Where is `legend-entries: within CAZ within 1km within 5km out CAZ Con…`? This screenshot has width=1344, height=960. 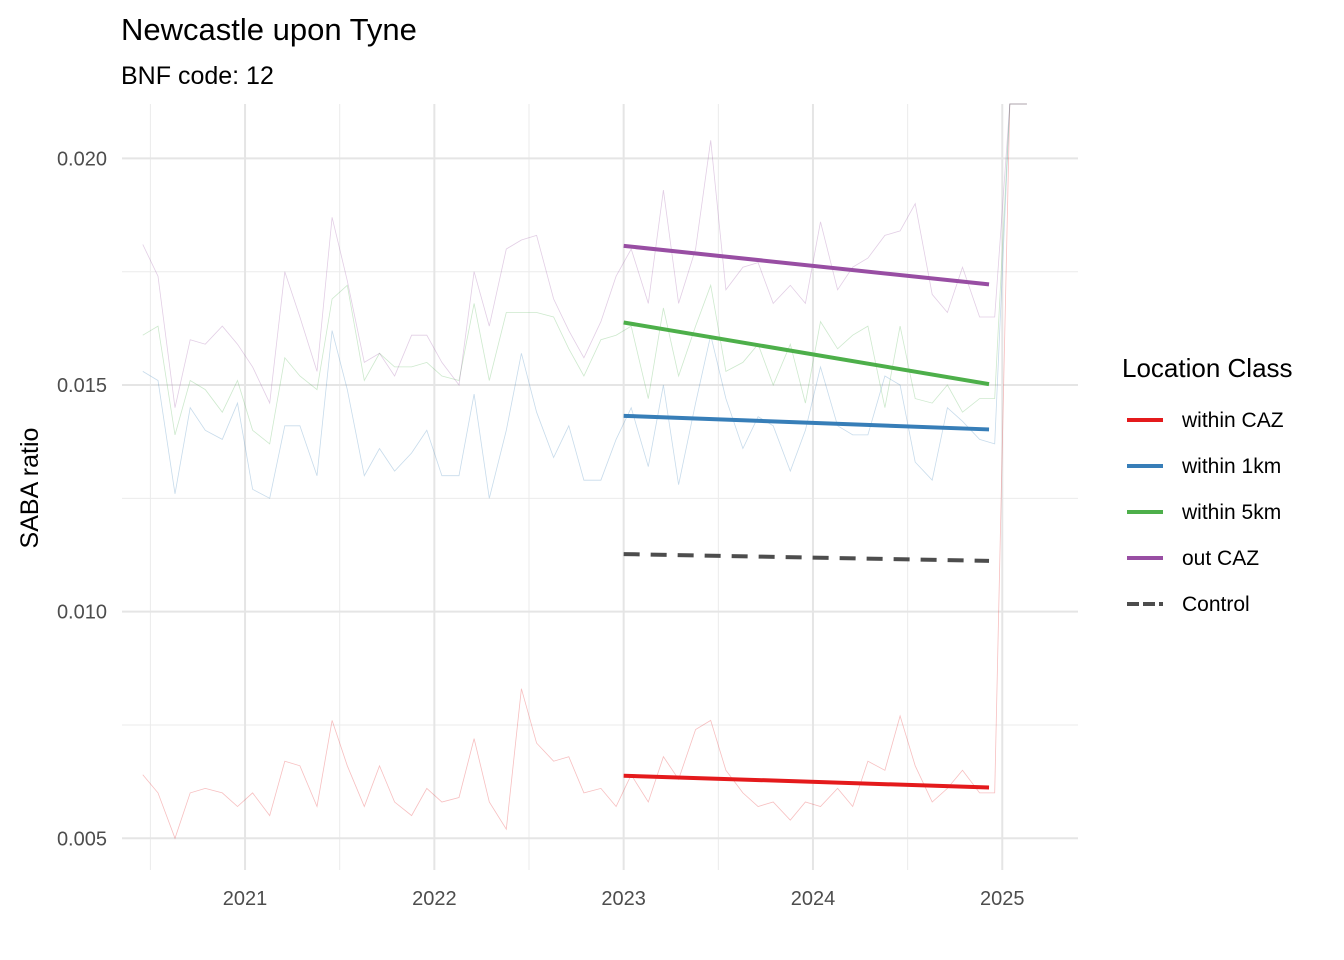 legend-entries: within CAZ within 1km within 5km out CAZ Con… is located at coordinates (1205, 512).